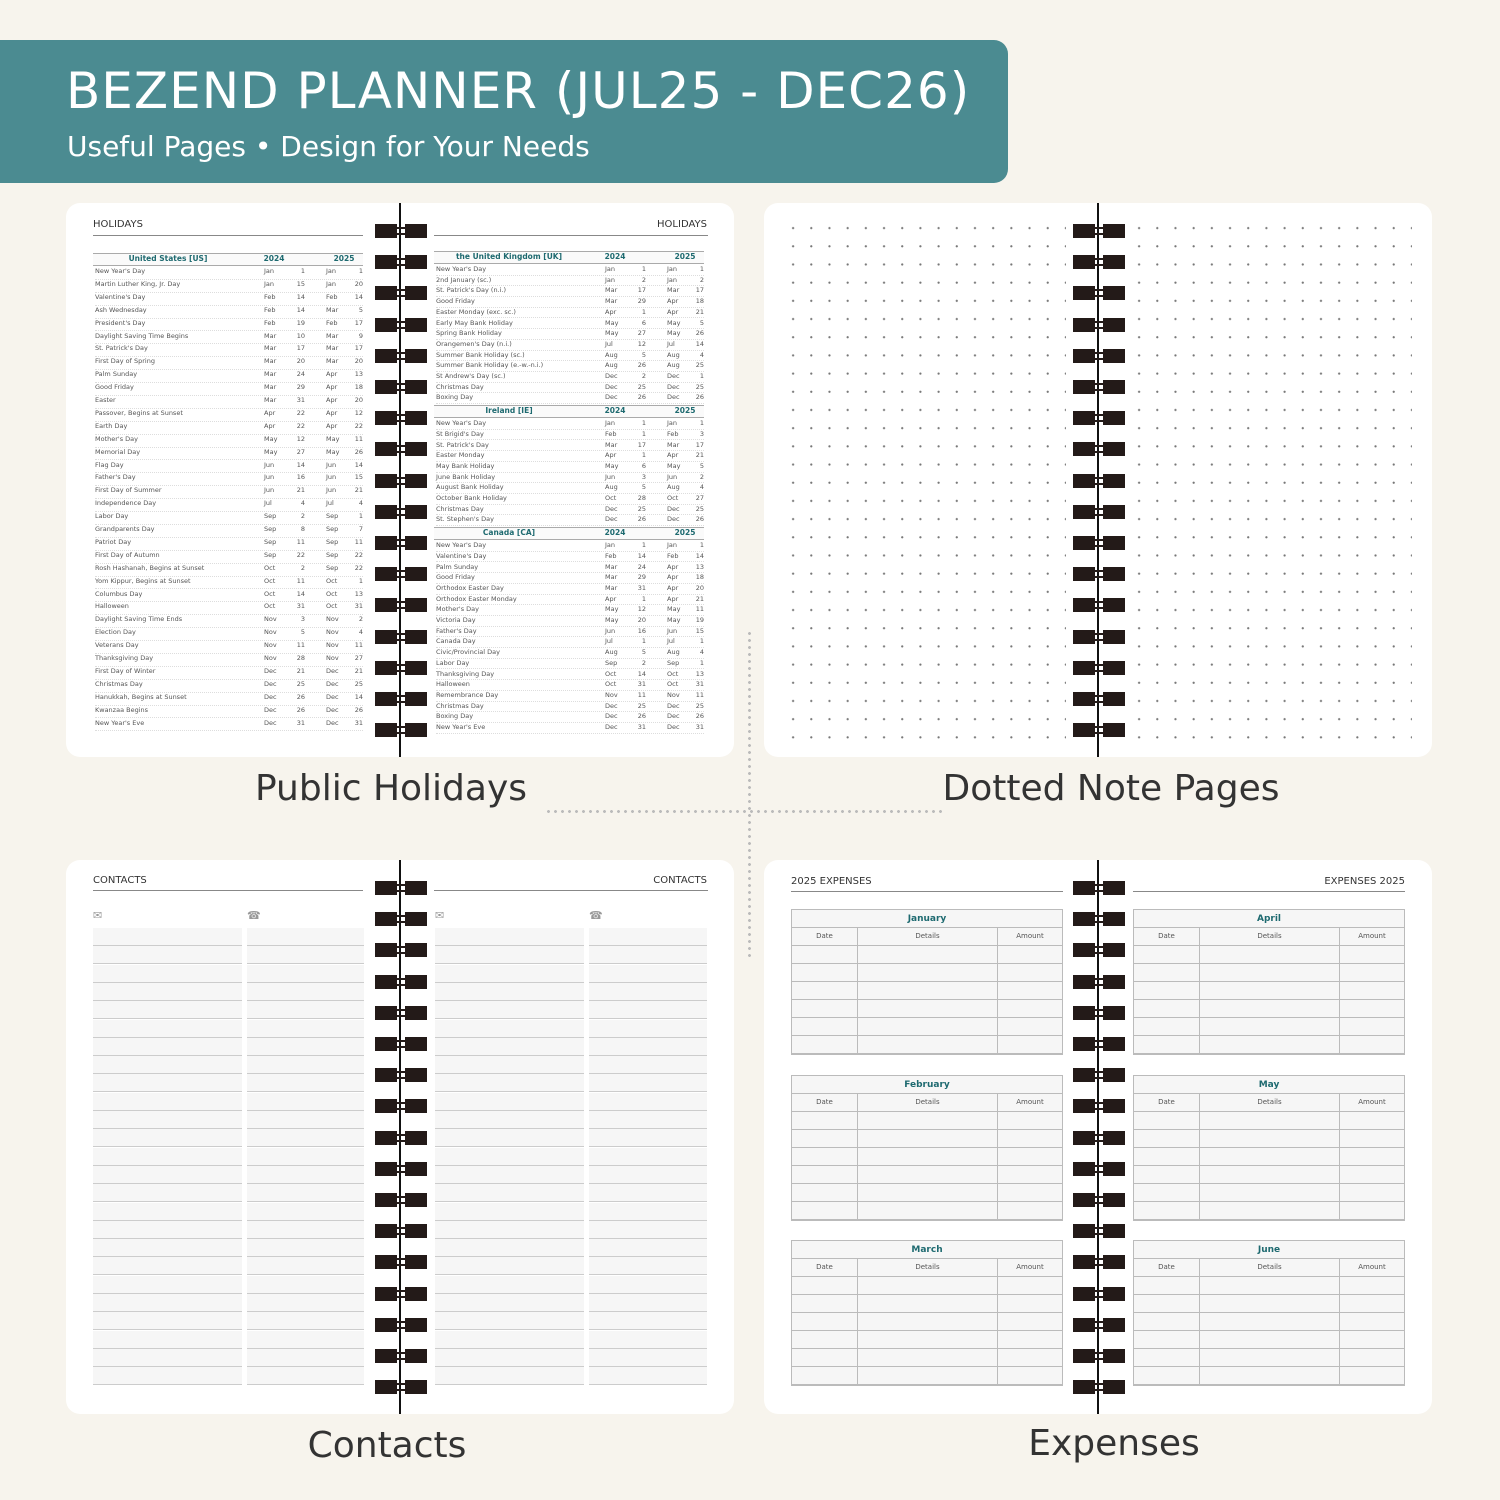 The image size is (1500, 1500). Describe the element at coordinates (611, 577) in the screenshot. I see `month-2024: Mar` at that location.